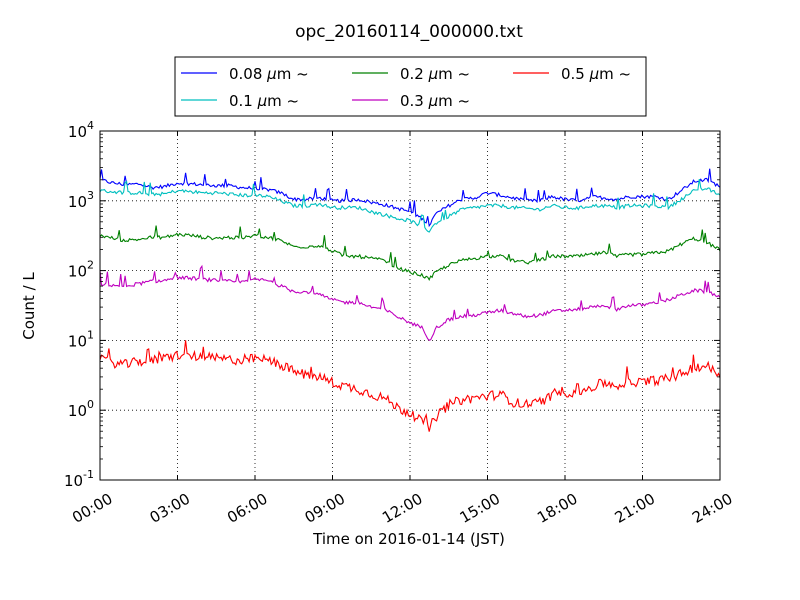  I want to click on y-tick-label: 10⁰, so click(81, 409).